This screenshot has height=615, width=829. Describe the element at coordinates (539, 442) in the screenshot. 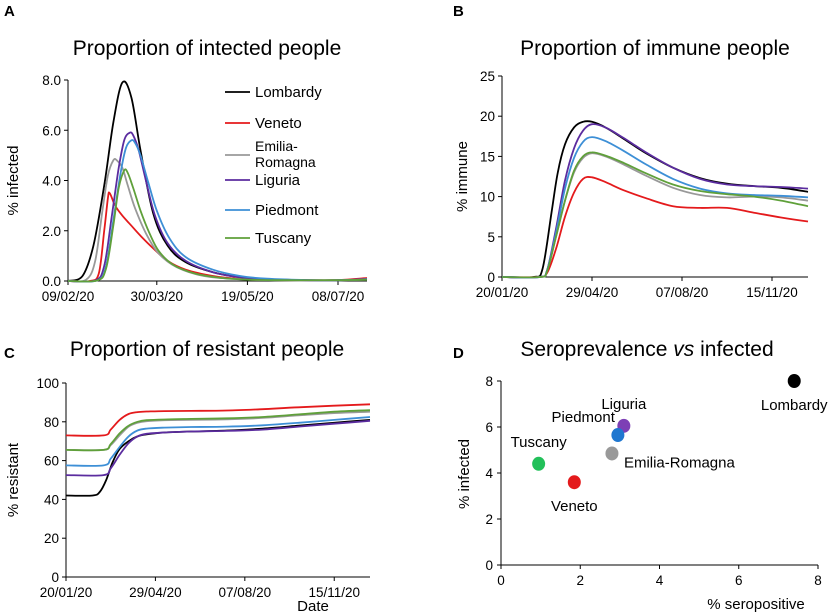

I see `scatter-label: Tuscany` at that location.